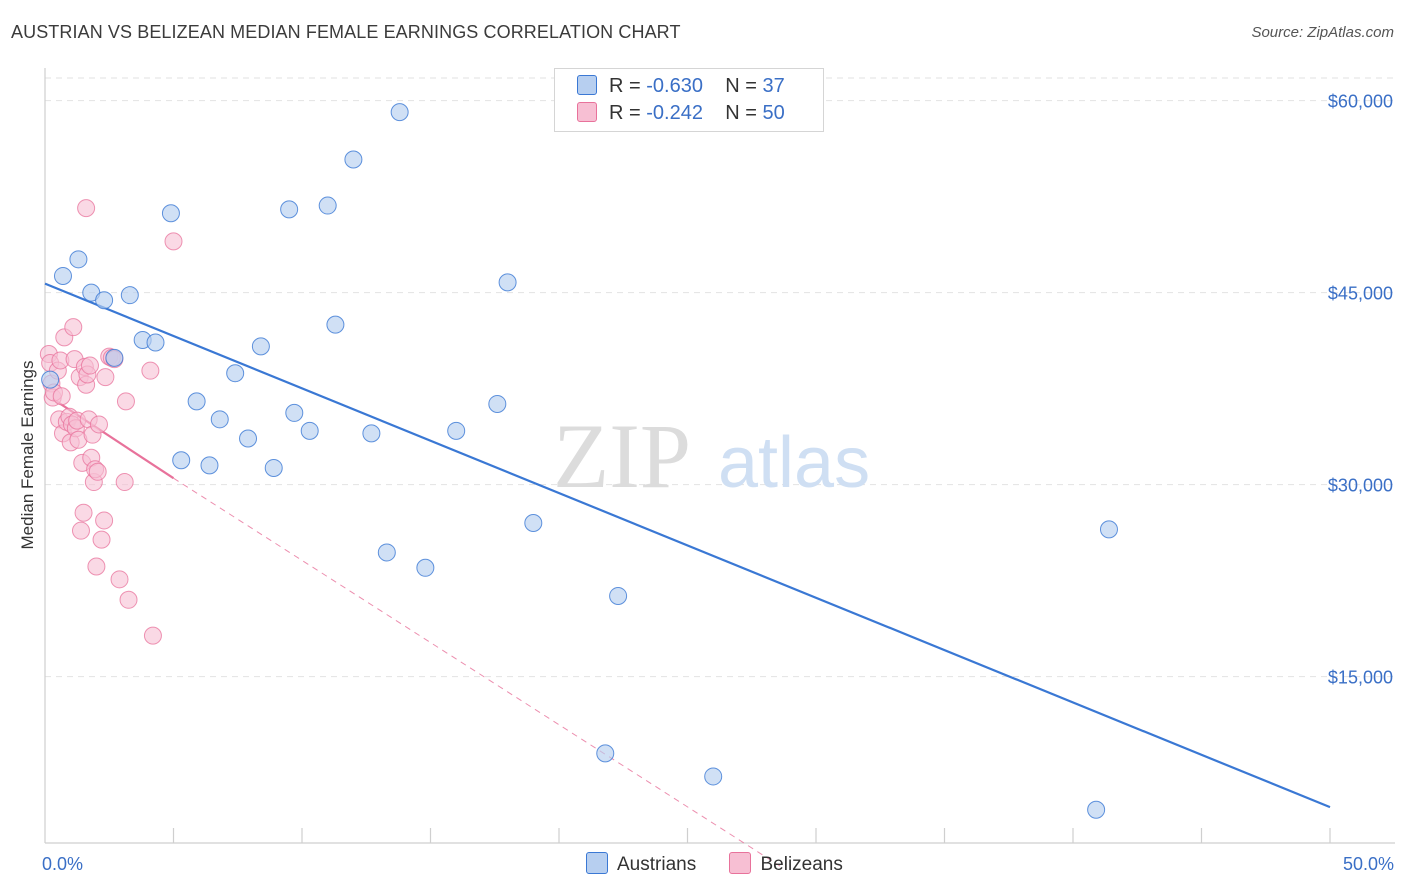 This screenshot has width=1406, height=892. Describe the element at coordinates (1368, 864) in the screenshot. I see `x-tick-label-max: 50.0%` at that location.